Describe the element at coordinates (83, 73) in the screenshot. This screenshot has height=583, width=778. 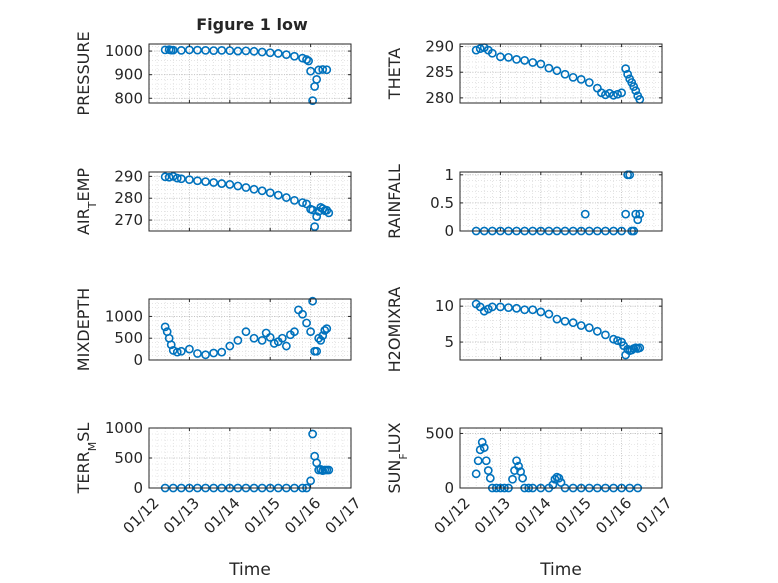
I see `y-axis-label: PRESSURE` at that location.